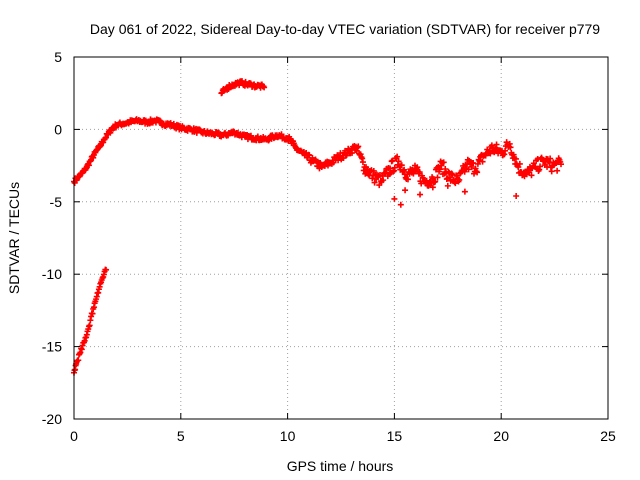 The height and width of the screenshot is (480, 640). I want to click on y-tick-label: -10, so click(52, 274).